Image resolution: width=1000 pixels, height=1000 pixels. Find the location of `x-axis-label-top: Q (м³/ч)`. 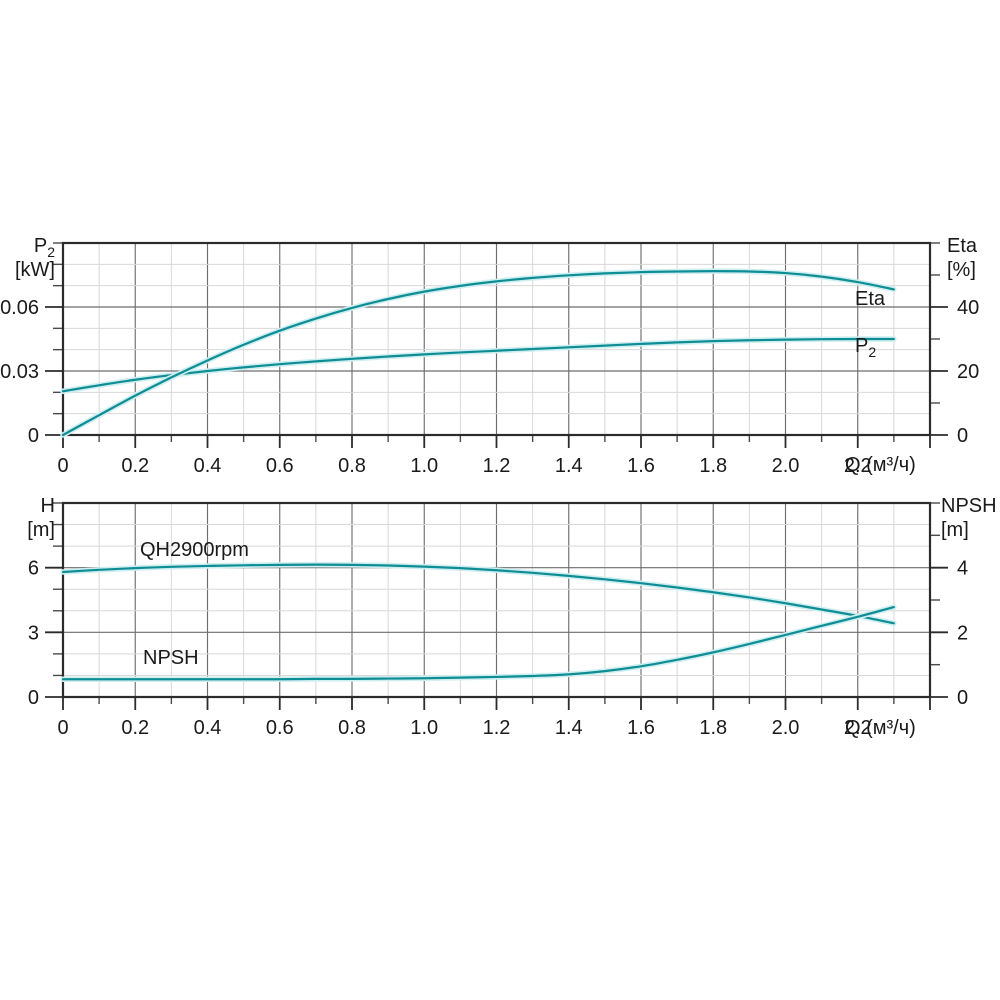

x-axis-label-top: Q (м³/ч) is located at coordinates (880, 465).